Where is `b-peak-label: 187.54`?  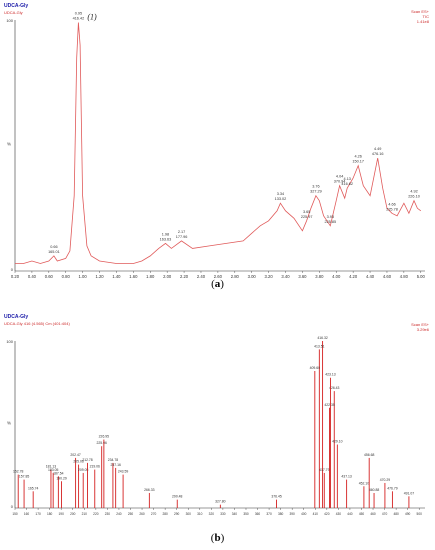 b-peak-label: 187.54 is located at coordinates (58, 473).